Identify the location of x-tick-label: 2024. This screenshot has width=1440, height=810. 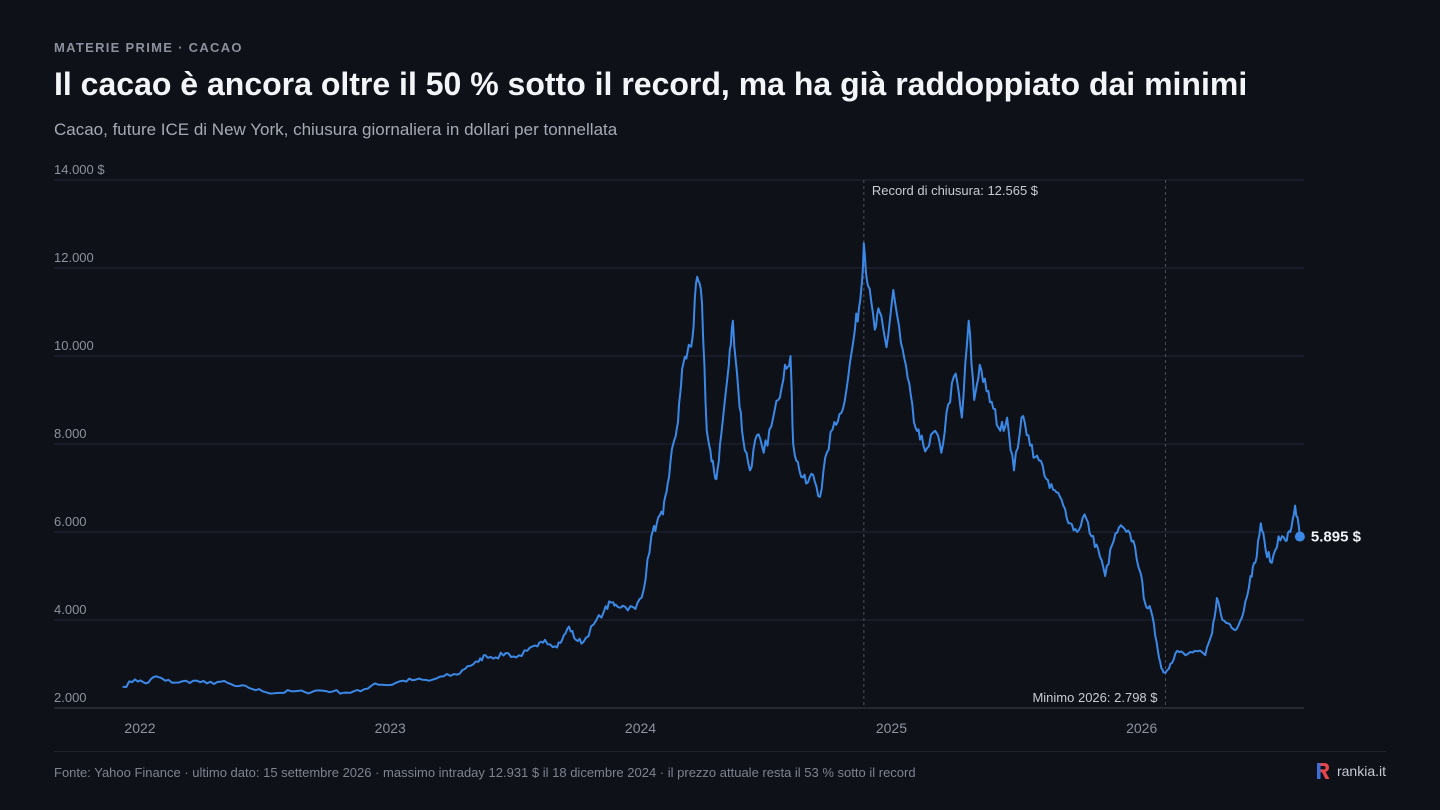
(640, 728).